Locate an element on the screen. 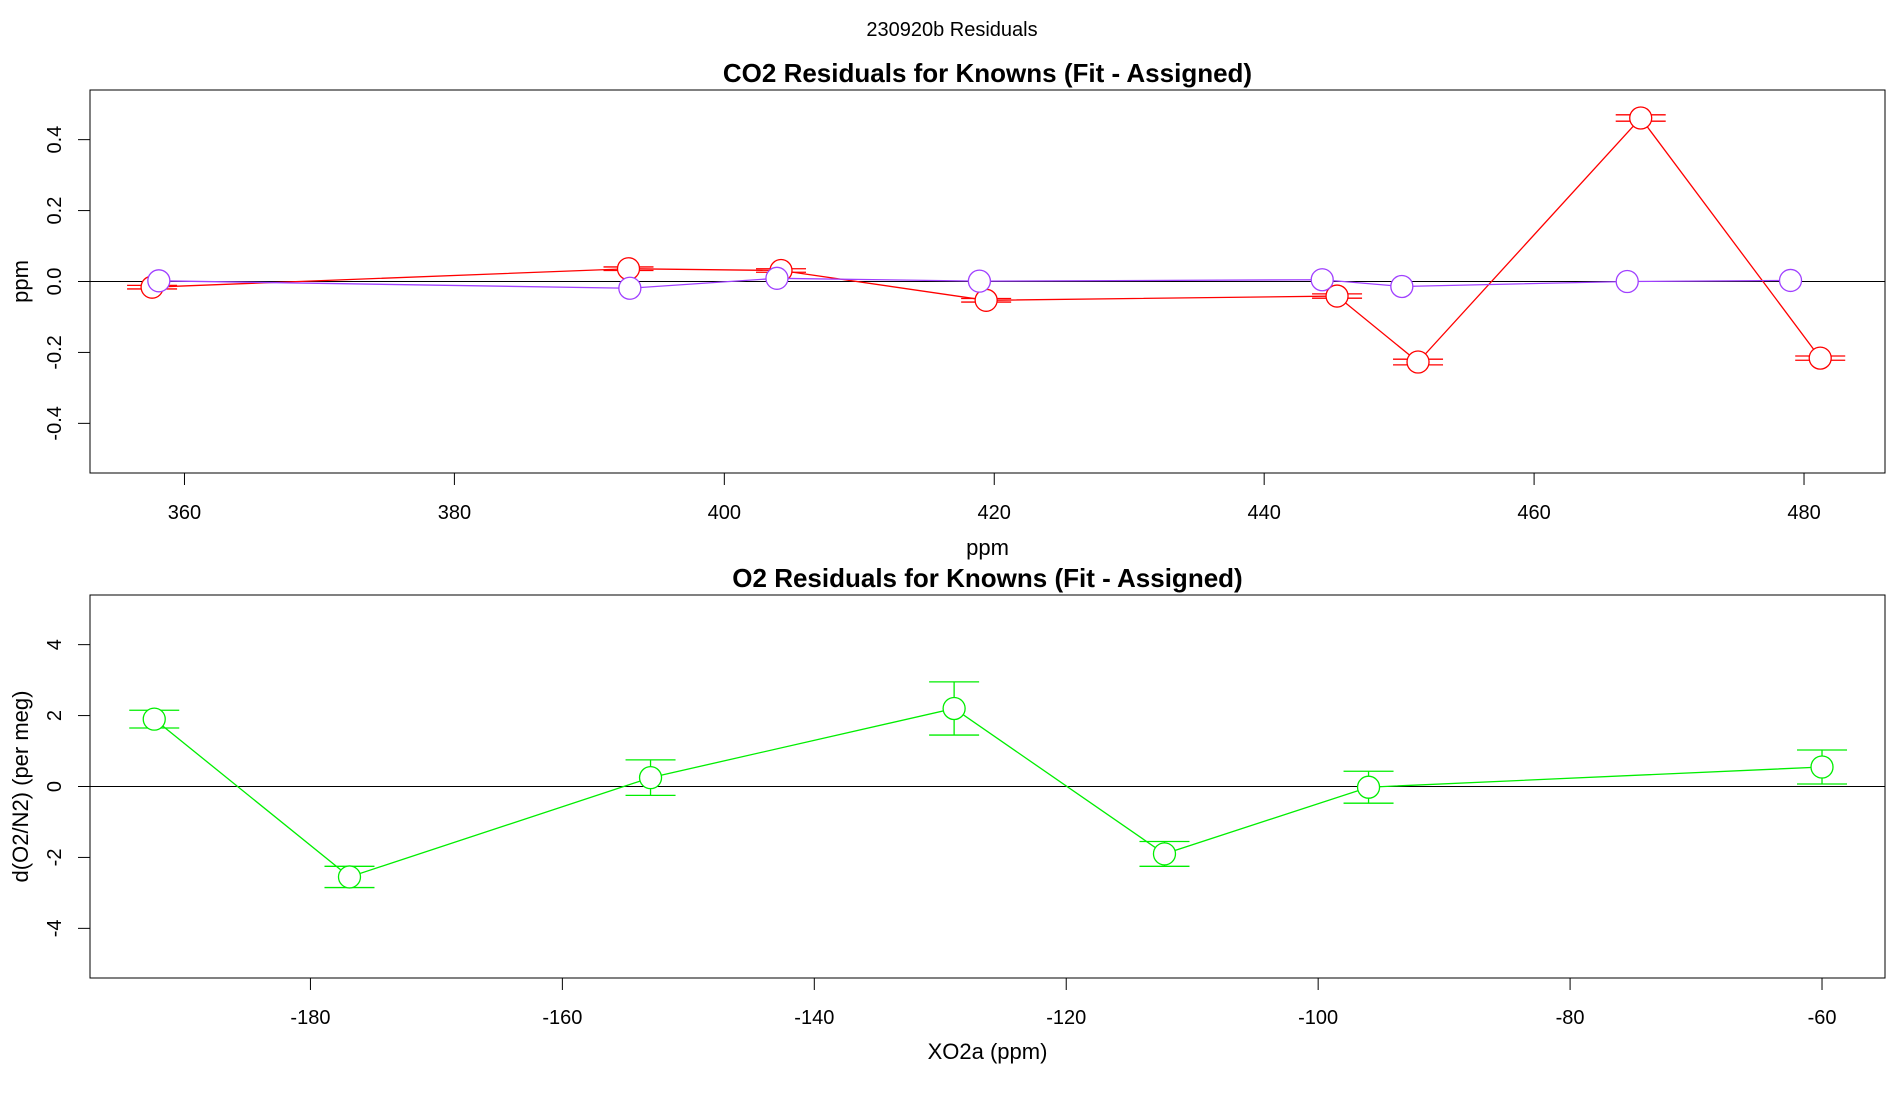  x-tick-label: 440 is located at coordinates (1263, 513).